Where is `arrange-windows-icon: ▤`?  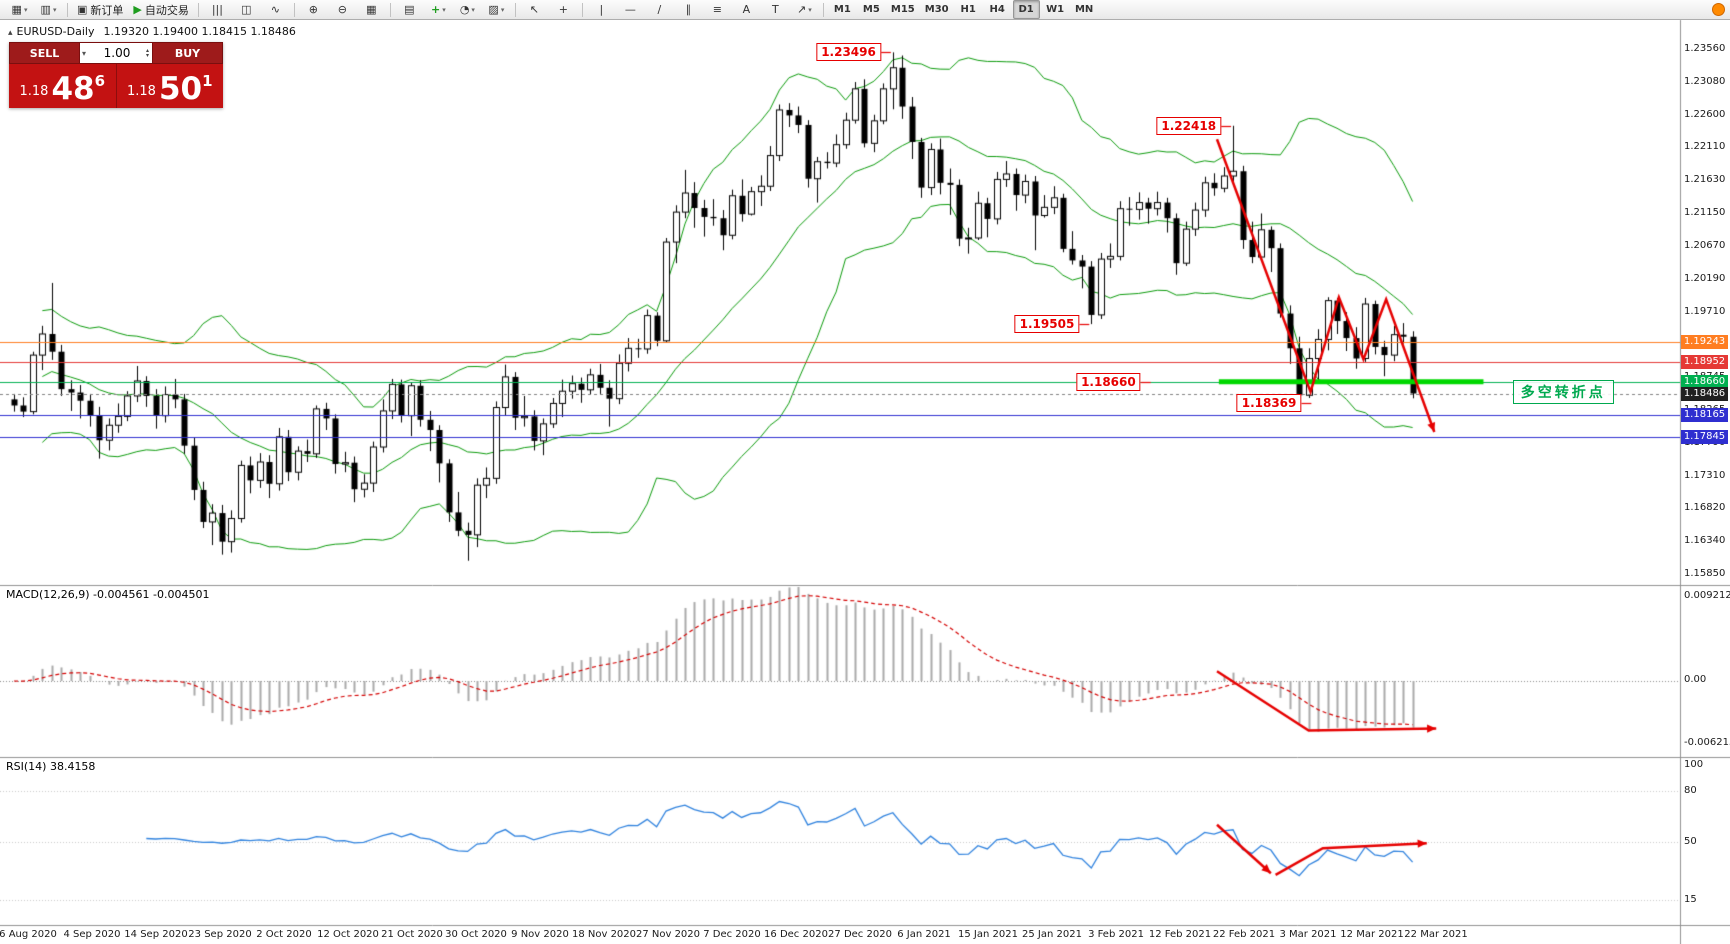
arrange-windows-icon: ▤ is located at coordinates (409, 9).